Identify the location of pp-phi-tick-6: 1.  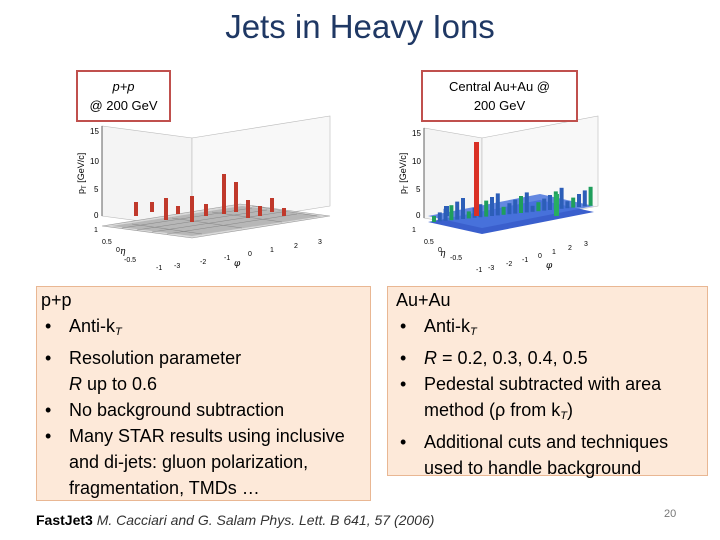
(272, 250).